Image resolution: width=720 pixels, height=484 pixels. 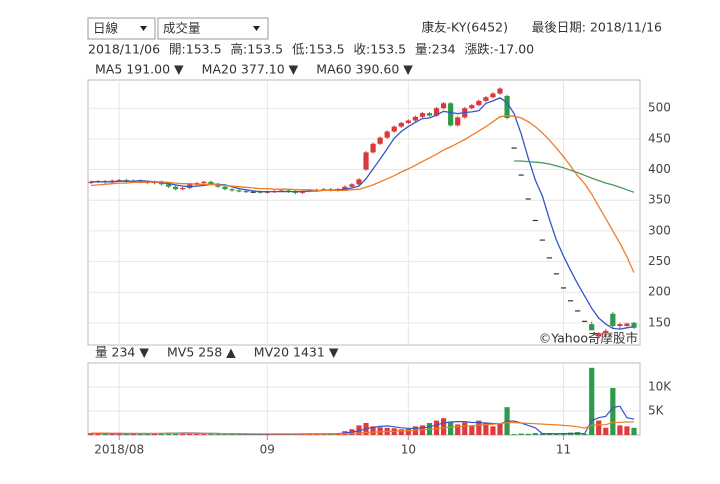 What do you see at coordinates (213, 28) in the screenshot?
I see `indicator-select: 成交量` at bounding box center [213, 28].